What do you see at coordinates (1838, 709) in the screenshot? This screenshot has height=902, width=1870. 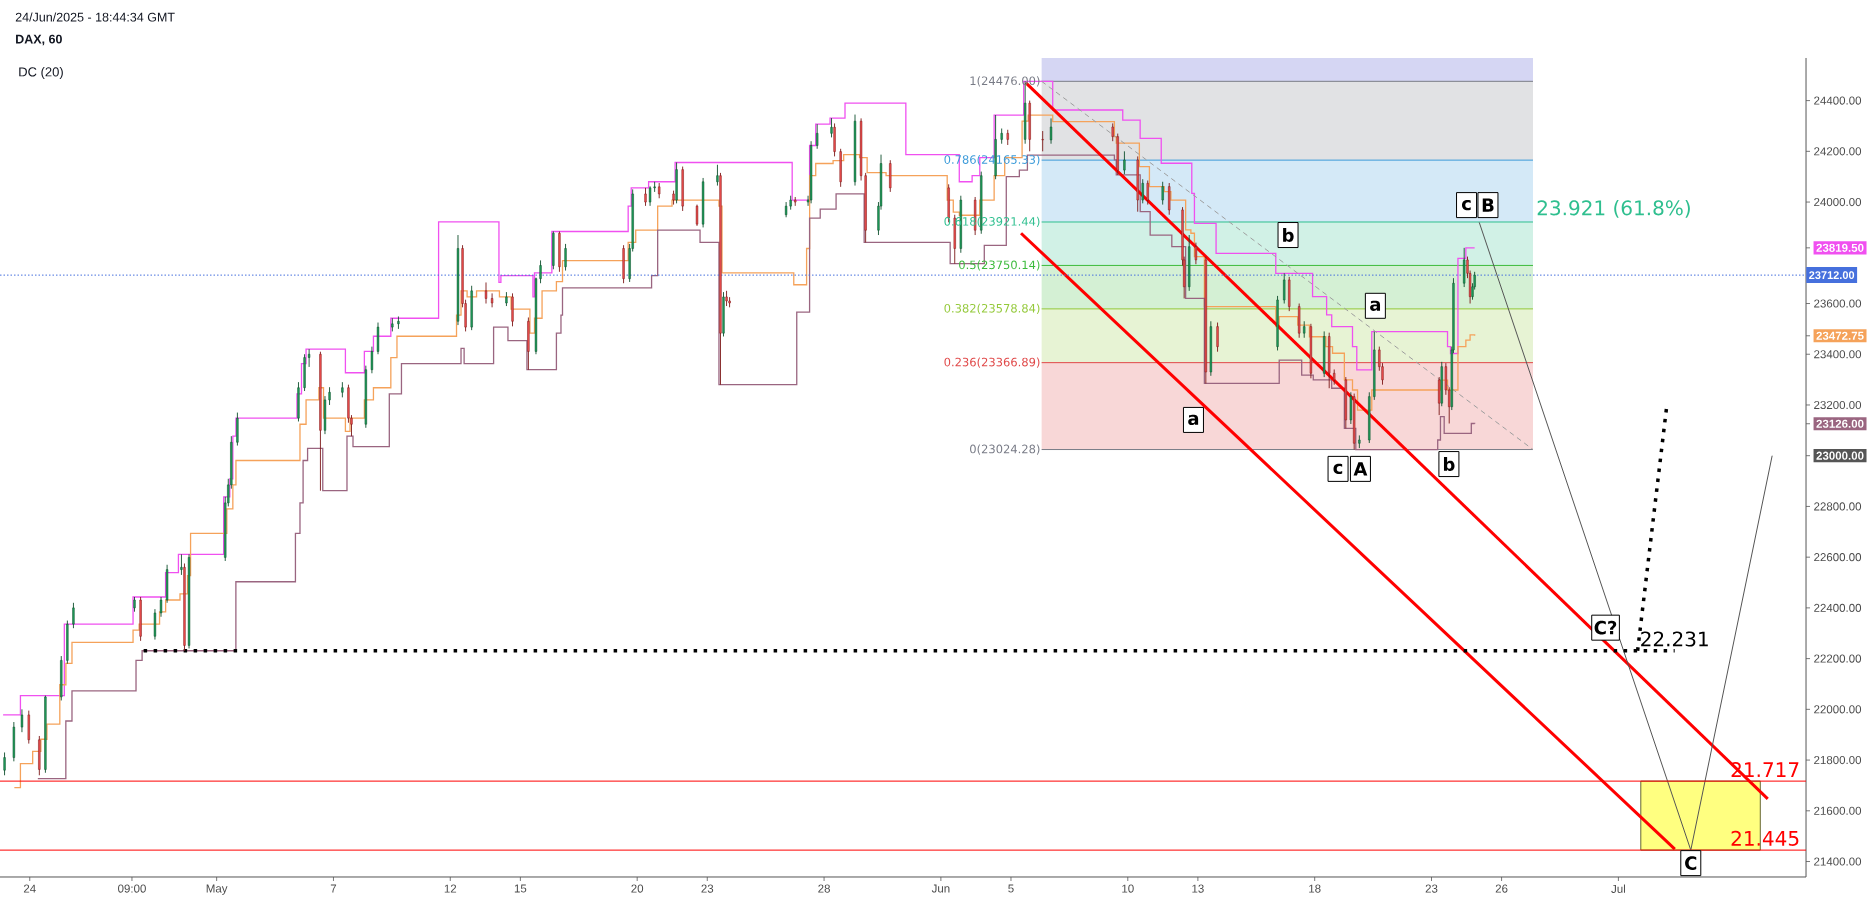 I see `y-tick-label: 22000.00` at bounding box center [1838, 709].